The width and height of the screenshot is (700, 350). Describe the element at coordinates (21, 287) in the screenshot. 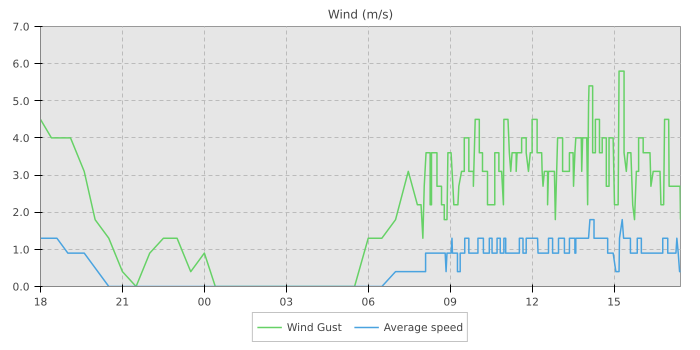

I see `y-tick-label: 0.0` at that location.